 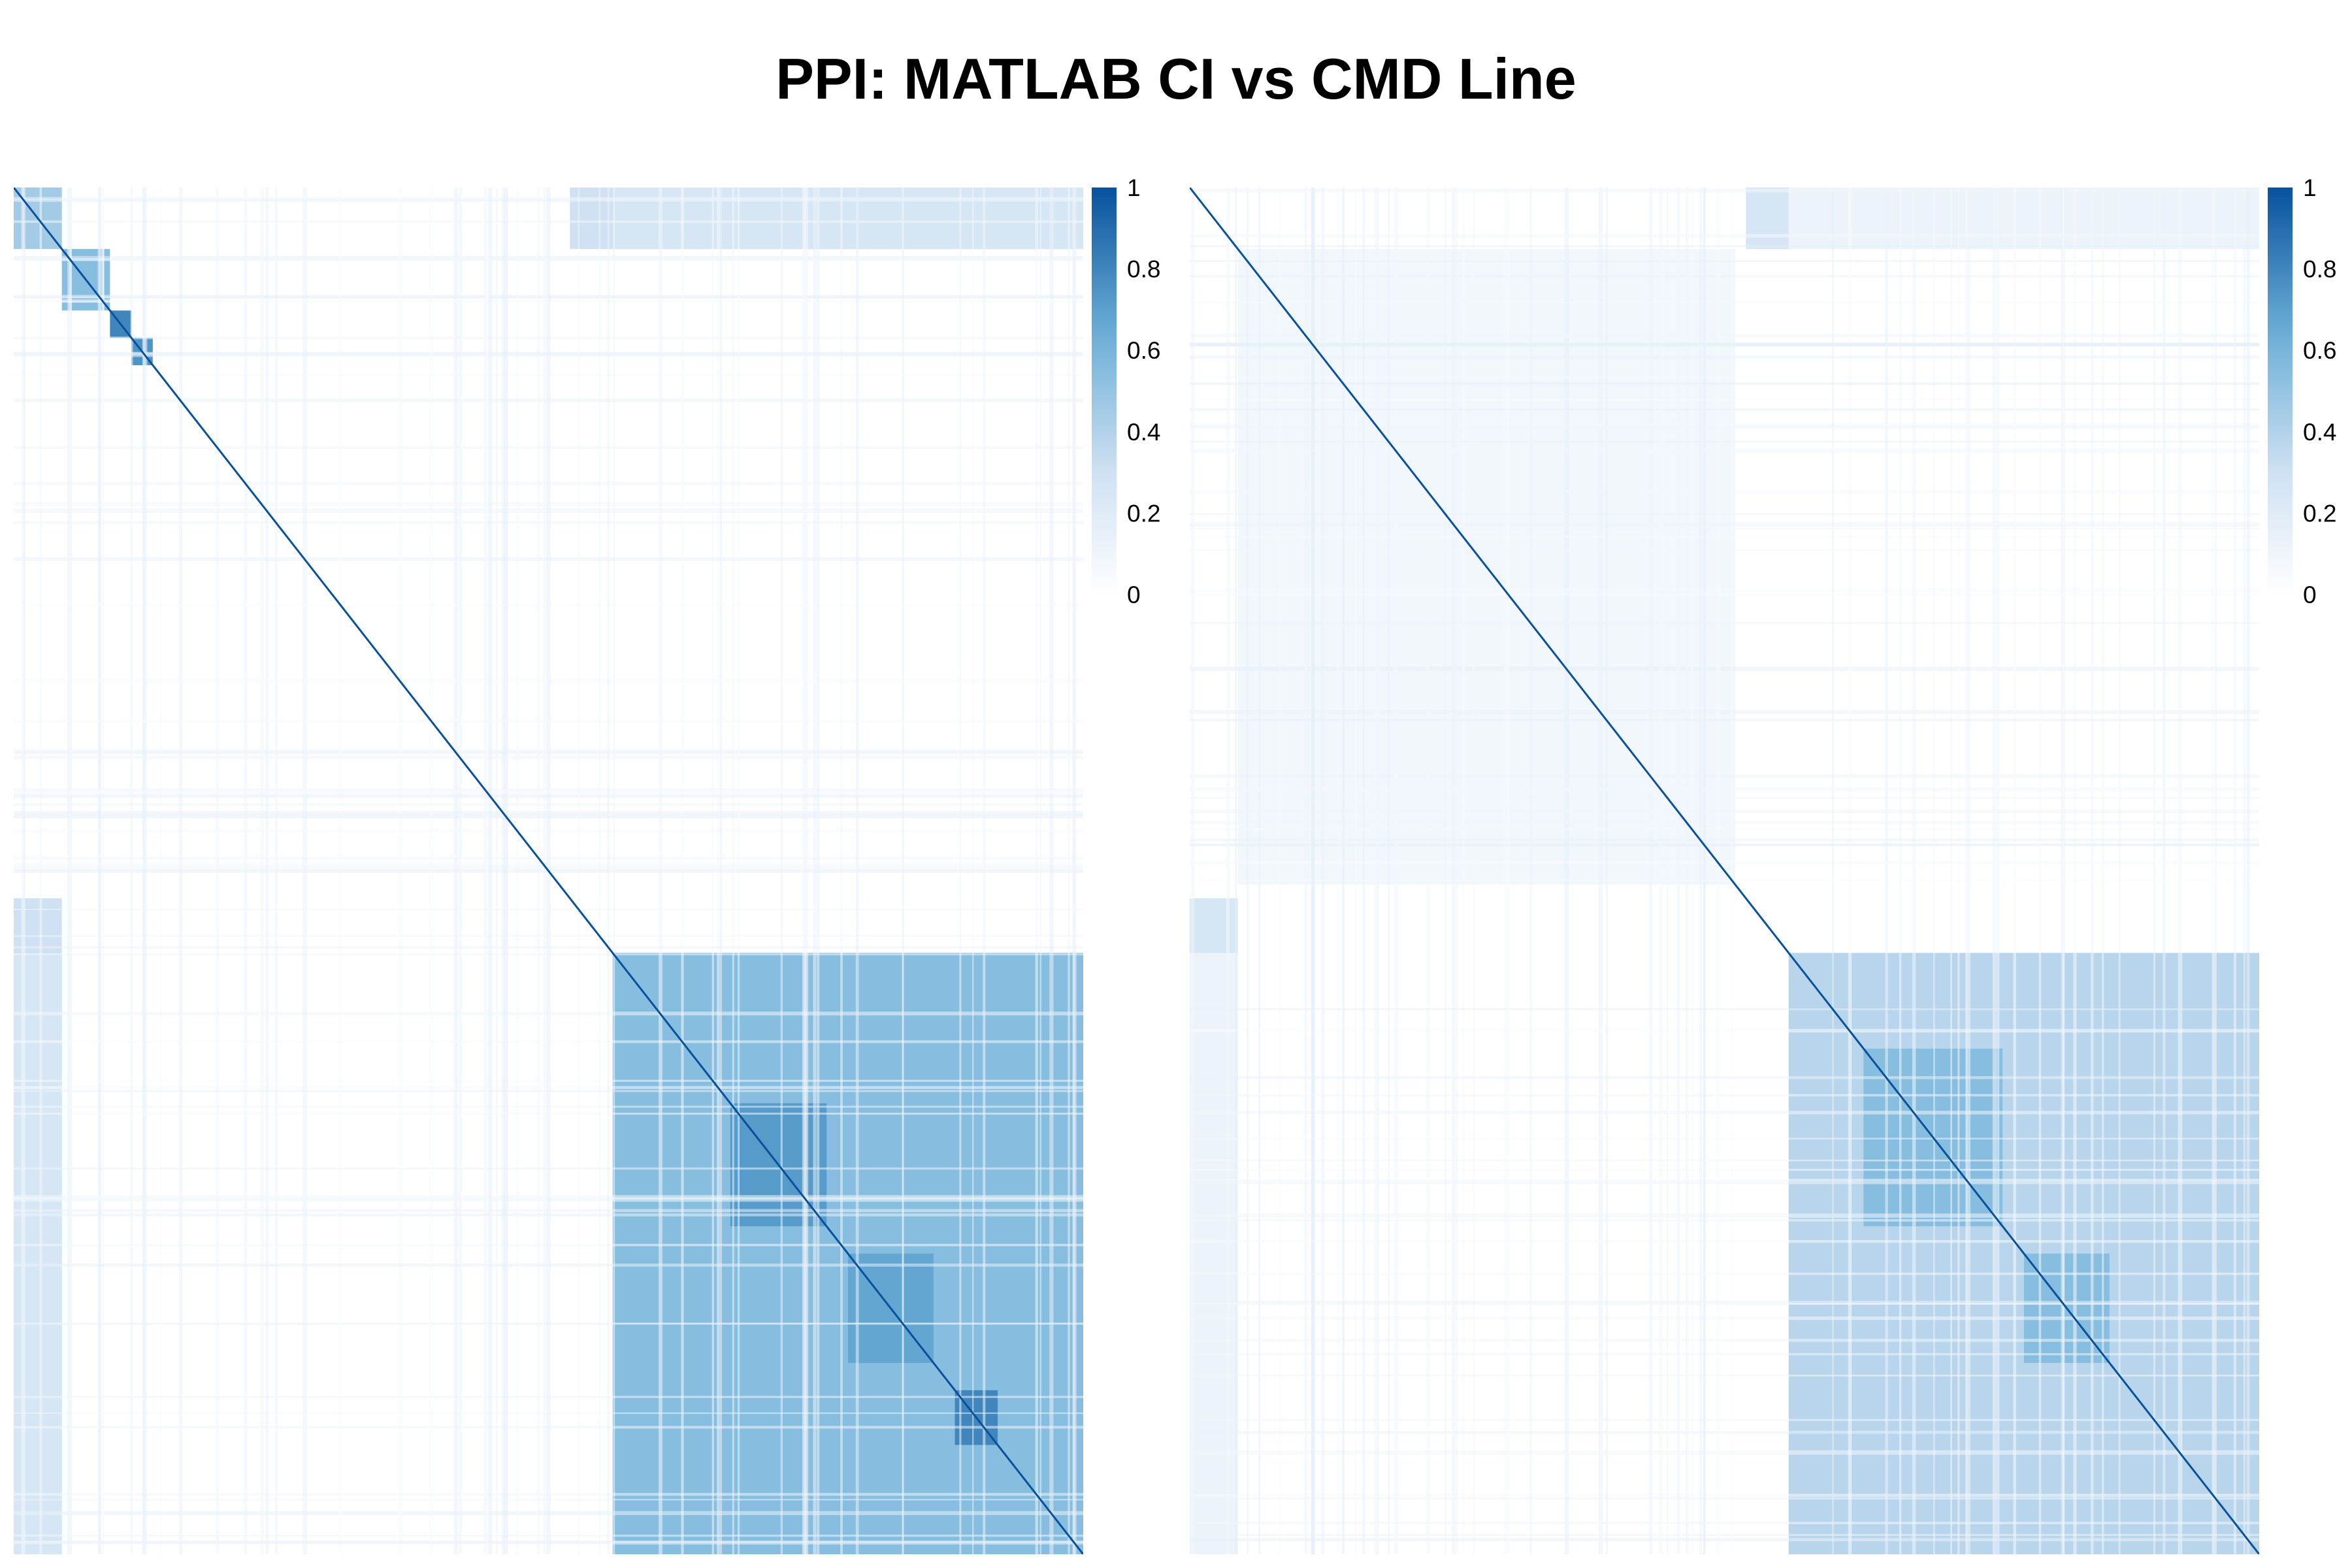 What do you see at coordinates (1126, 391) in the screenshot?
I see `colorbar-left: 0 0.2 0.4 0.6 0.8 1` at bounding box center [1126, 391].